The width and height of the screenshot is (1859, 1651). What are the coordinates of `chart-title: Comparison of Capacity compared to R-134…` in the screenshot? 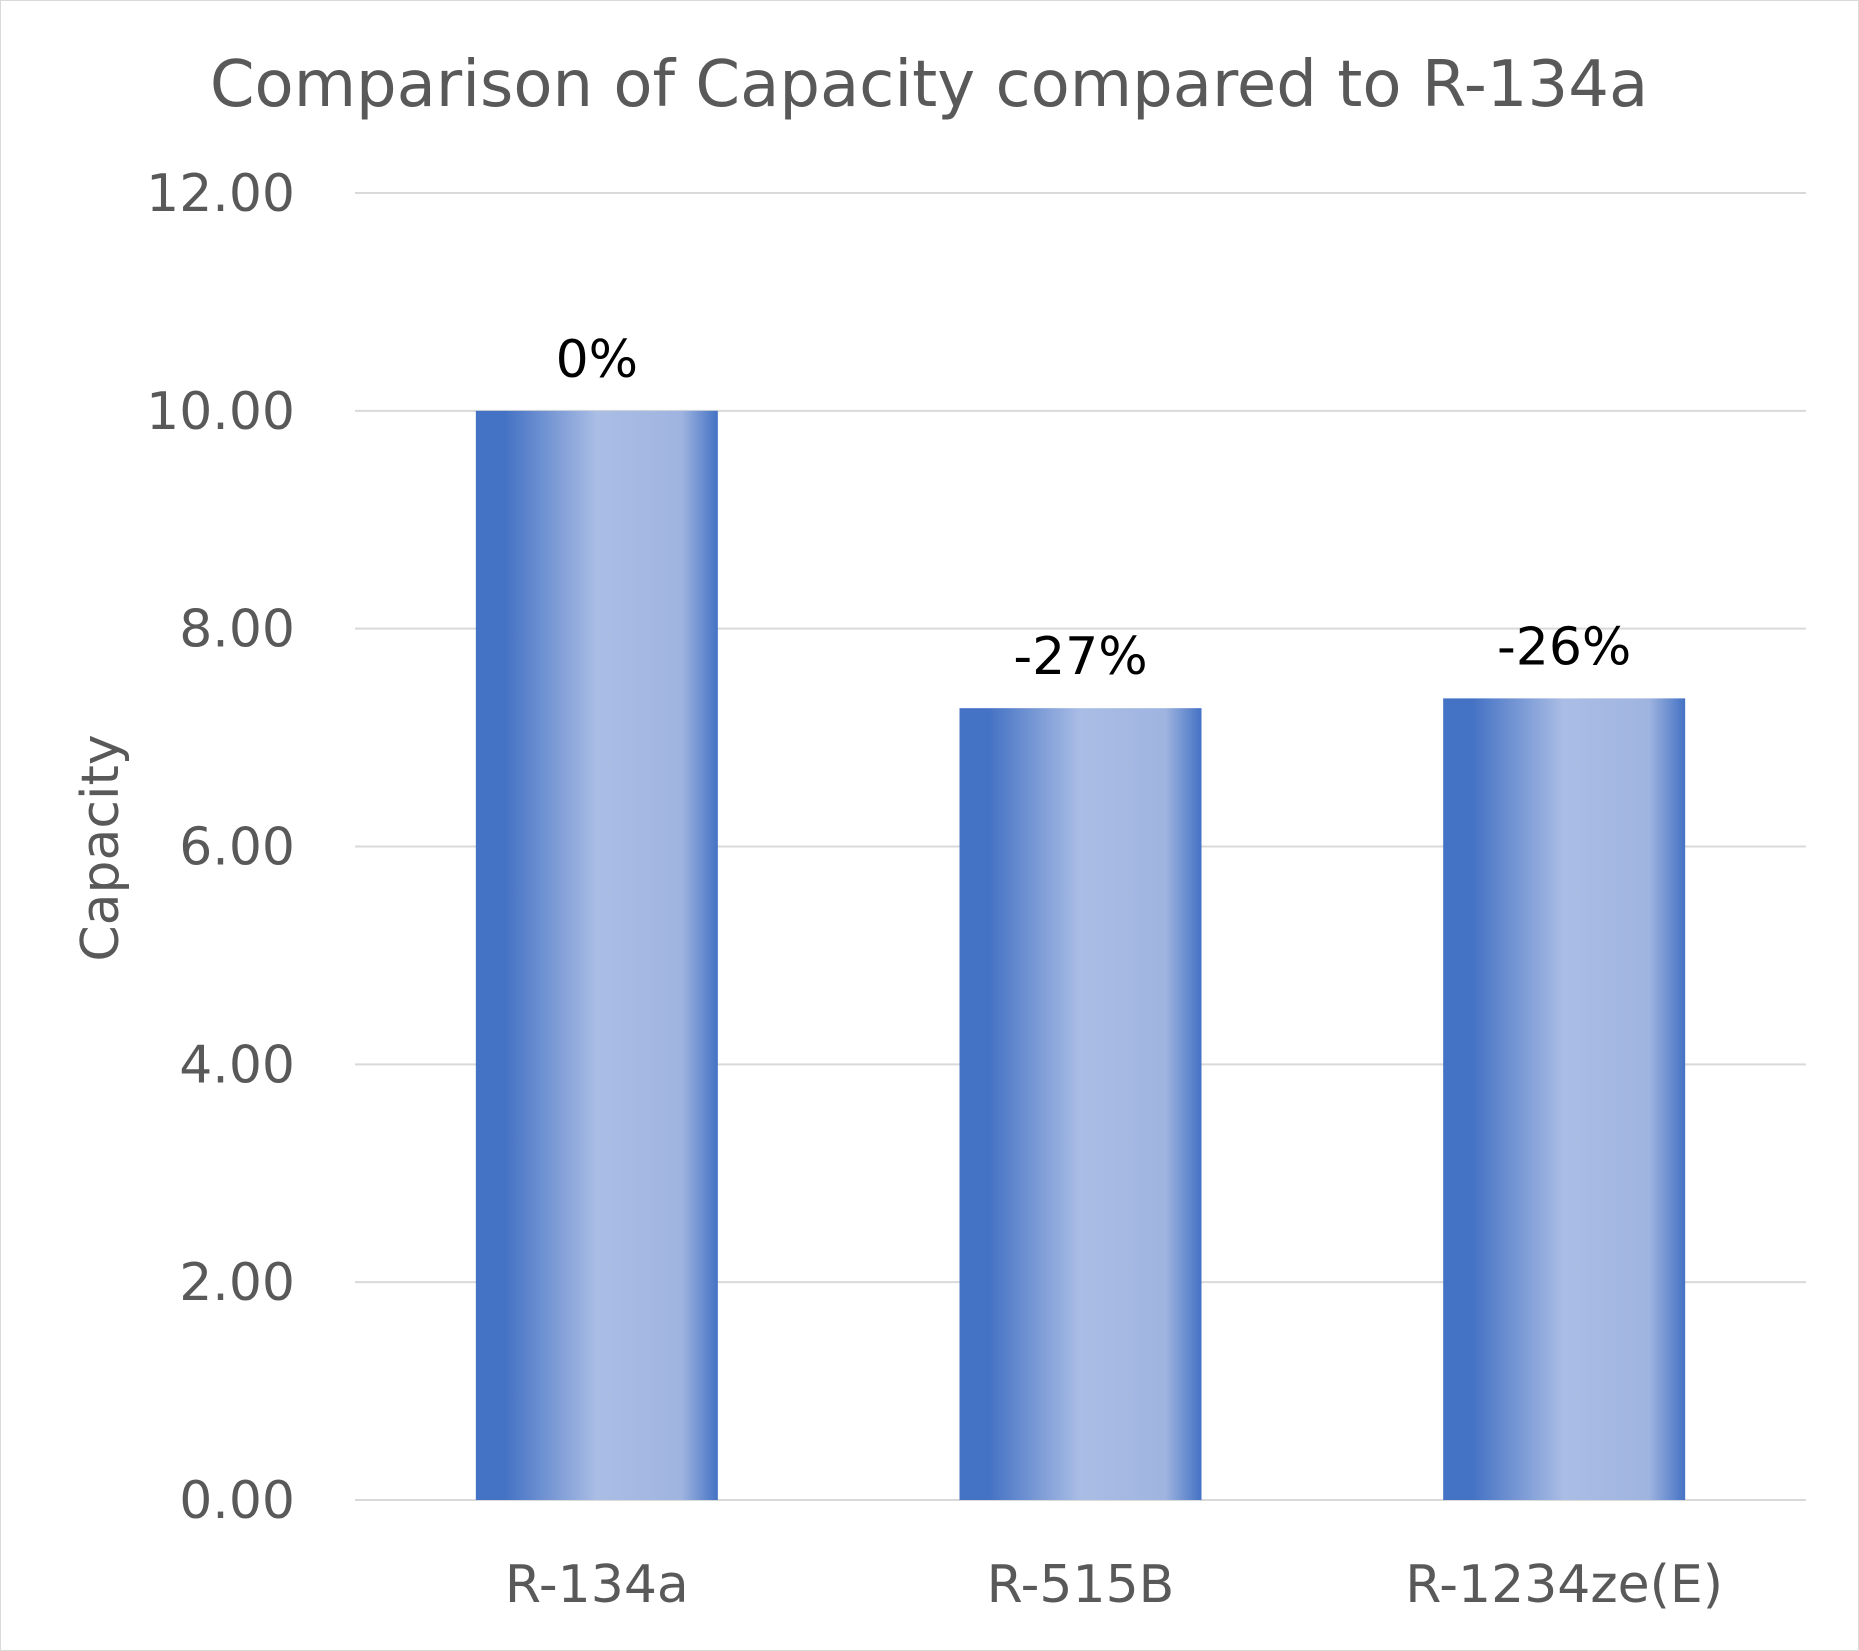 It's located at (929, 85).